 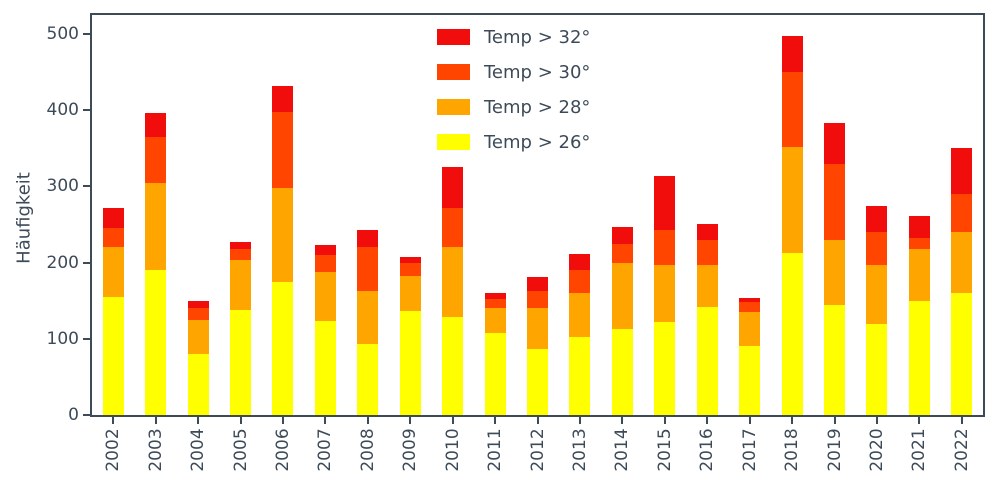 What do you see at coordinates (792, 225) in the screenshot?
I see `bar-2018` at bounding box center [792, 225].